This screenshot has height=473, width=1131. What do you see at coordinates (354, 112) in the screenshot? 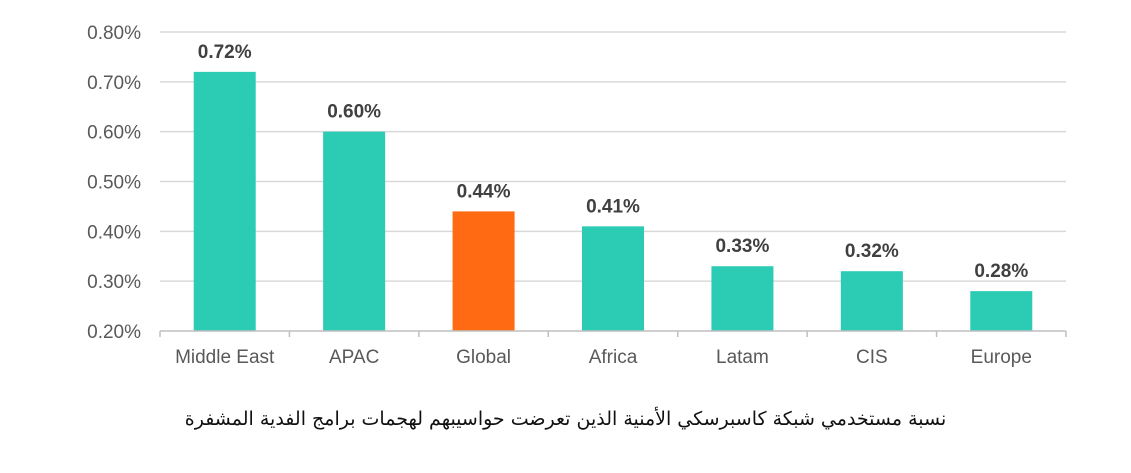
I see `data-label: 0.60%` at bounding box center [354, 112].